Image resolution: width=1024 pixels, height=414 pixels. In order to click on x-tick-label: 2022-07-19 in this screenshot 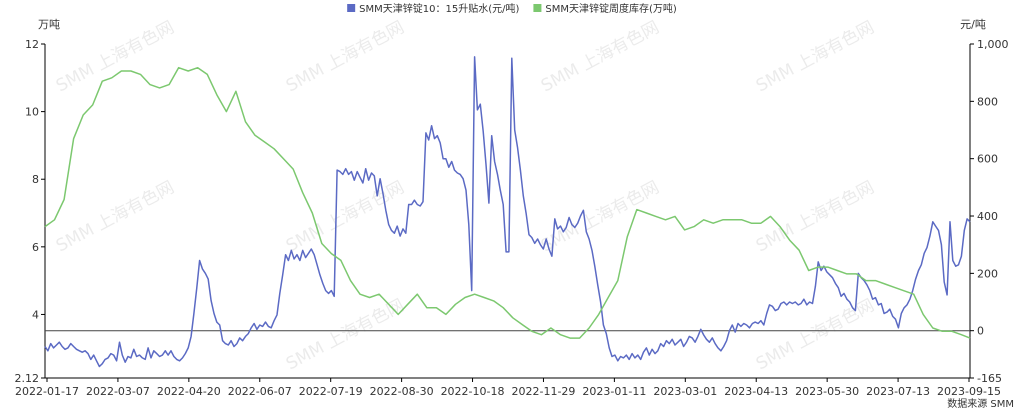, I will do `click(331, 391)`.